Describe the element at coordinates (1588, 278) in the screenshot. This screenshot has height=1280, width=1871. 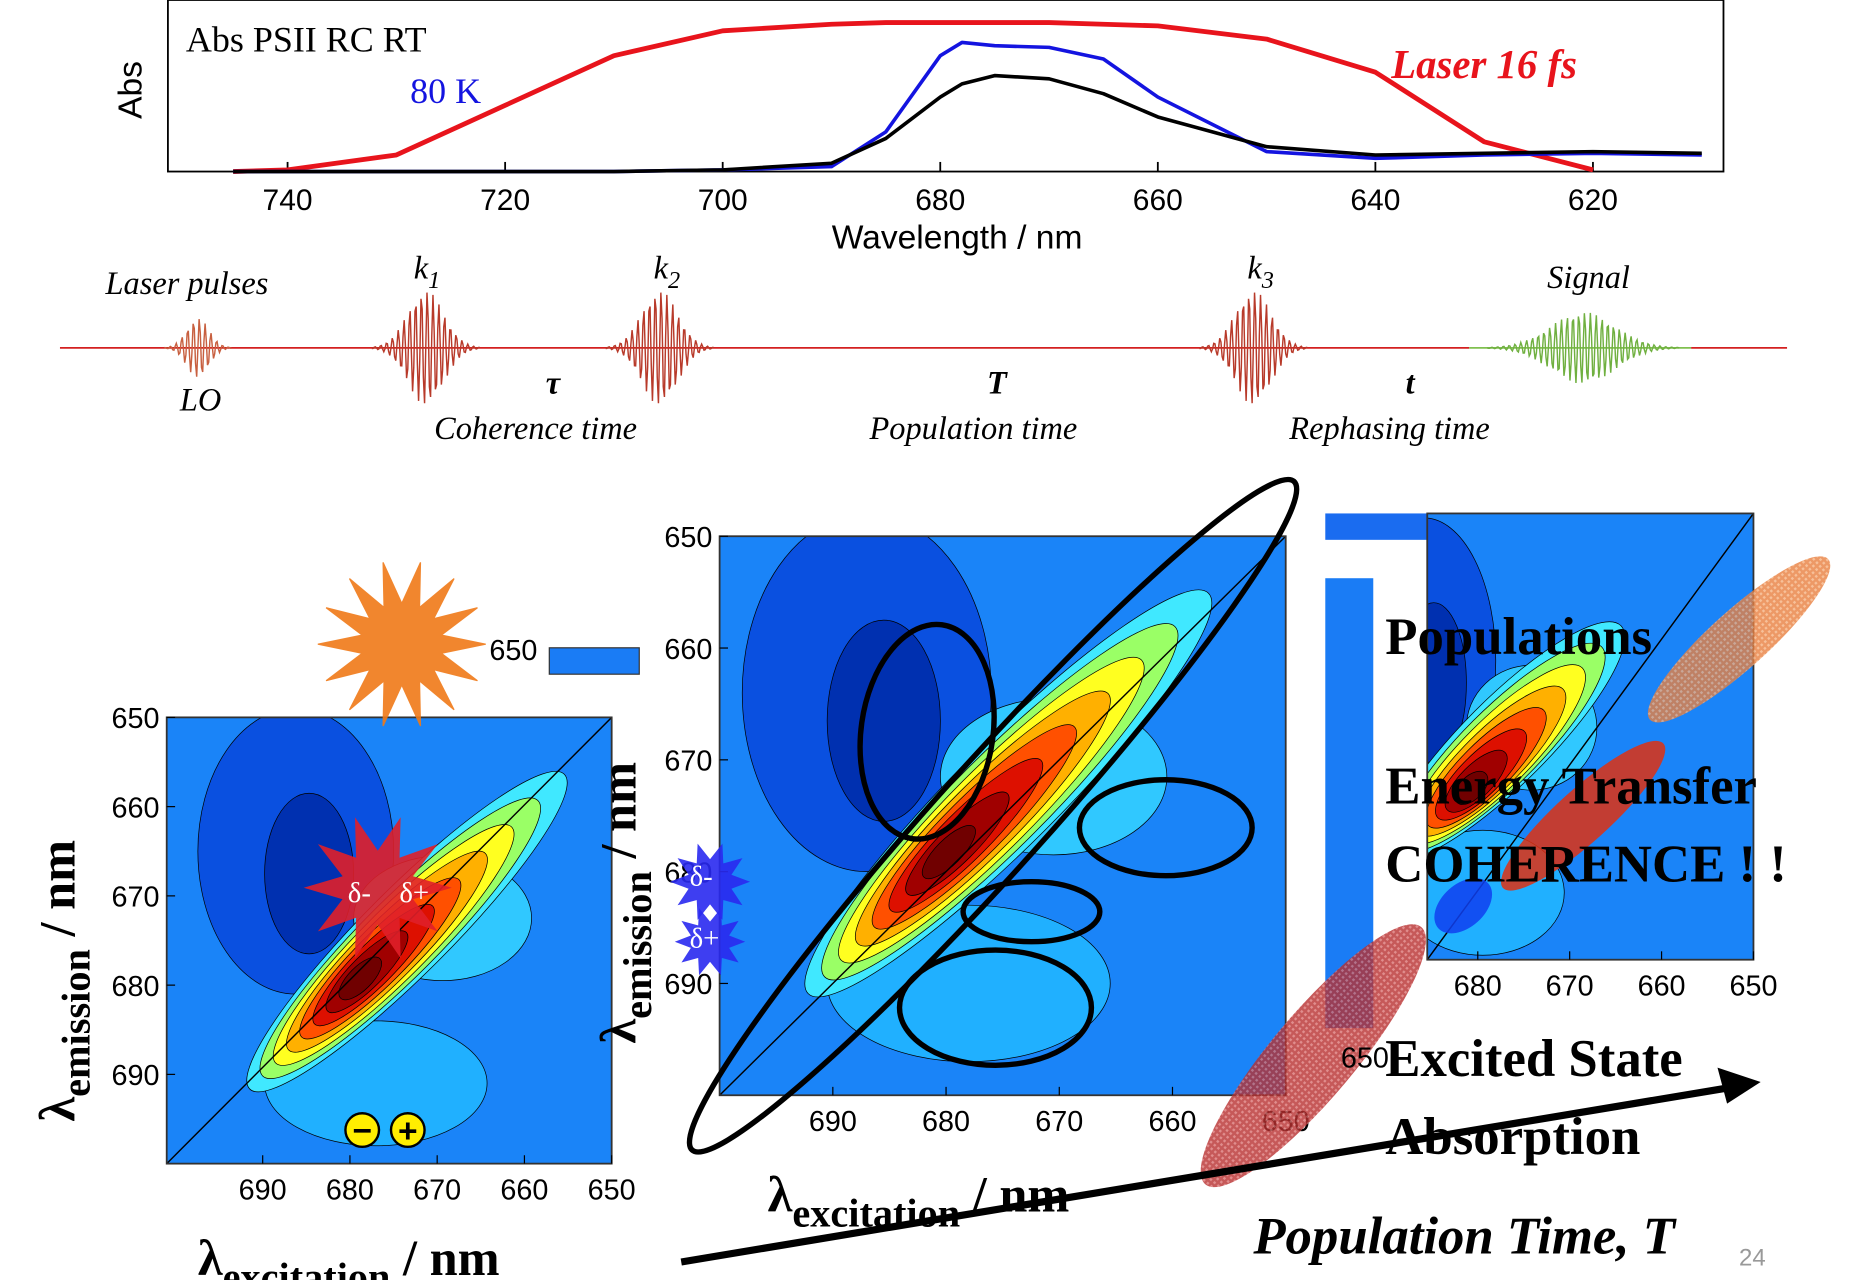
I see `pulse-label: Signal` at that location.